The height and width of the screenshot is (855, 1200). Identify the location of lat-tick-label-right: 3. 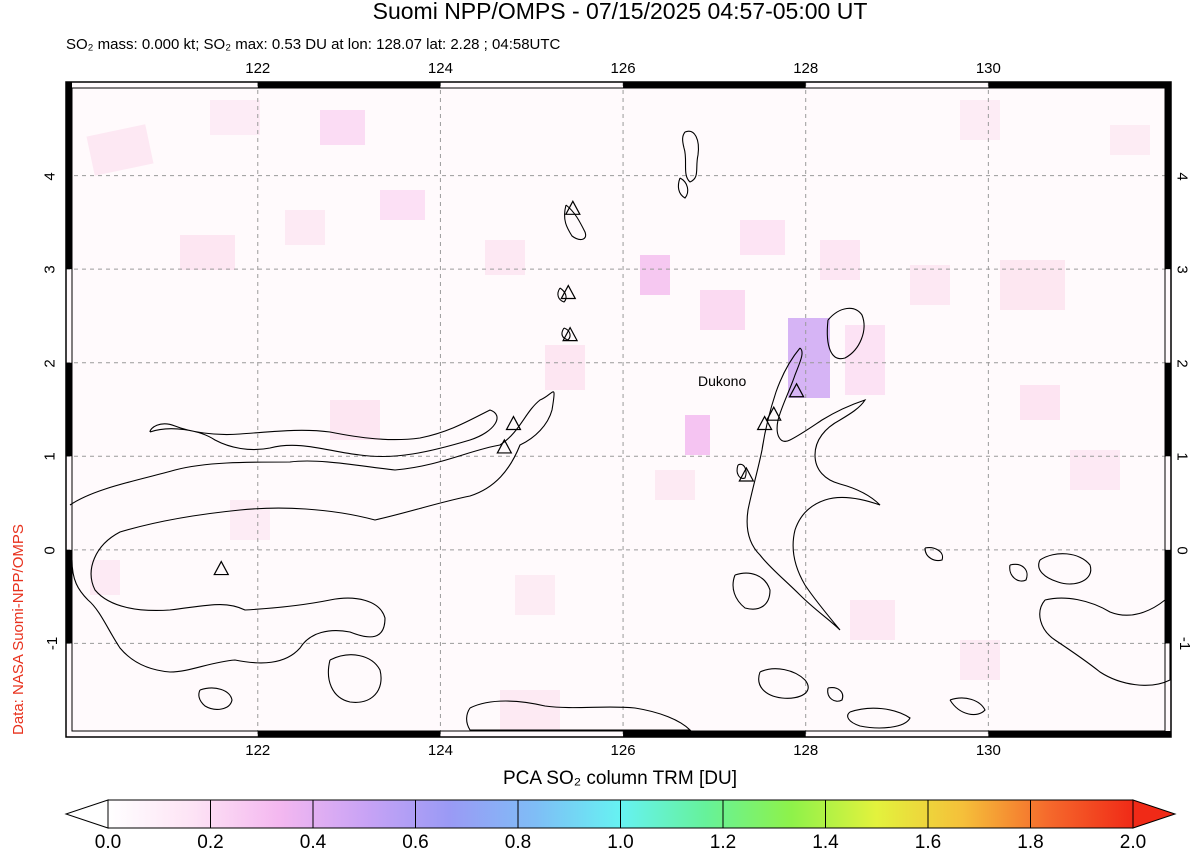
(1182, 269).